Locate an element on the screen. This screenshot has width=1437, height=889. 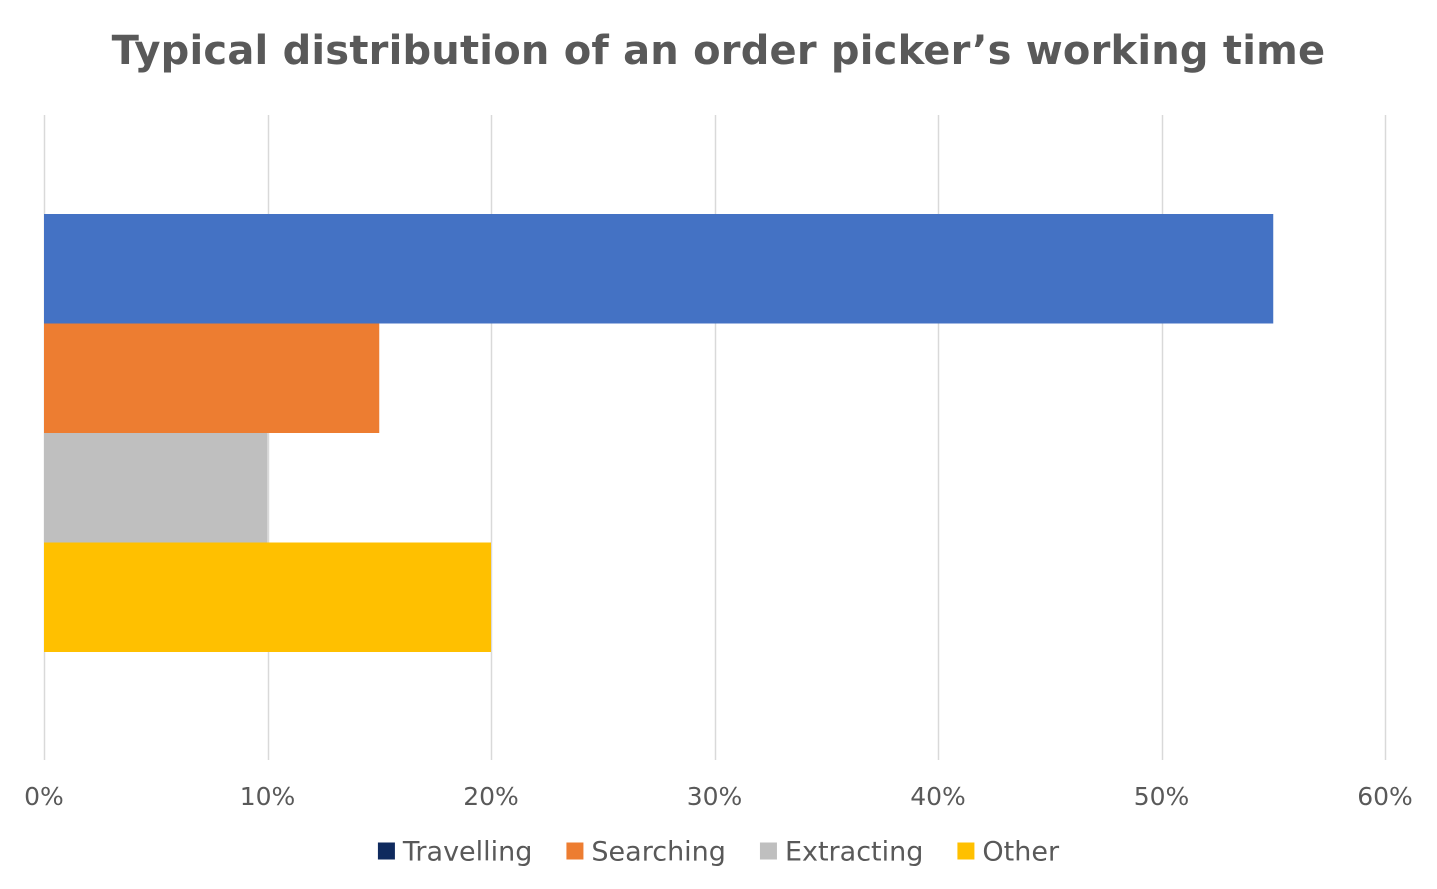
legend-item-extracting: Extracting is located at coordinates (841, 852).